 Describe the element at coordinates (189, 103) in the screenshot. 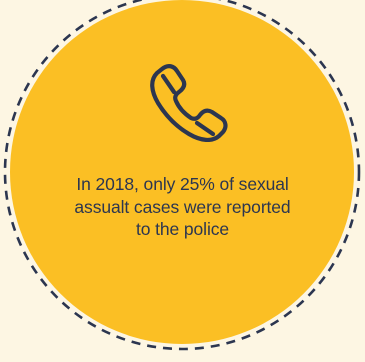

I see `phone-icon` at that location.